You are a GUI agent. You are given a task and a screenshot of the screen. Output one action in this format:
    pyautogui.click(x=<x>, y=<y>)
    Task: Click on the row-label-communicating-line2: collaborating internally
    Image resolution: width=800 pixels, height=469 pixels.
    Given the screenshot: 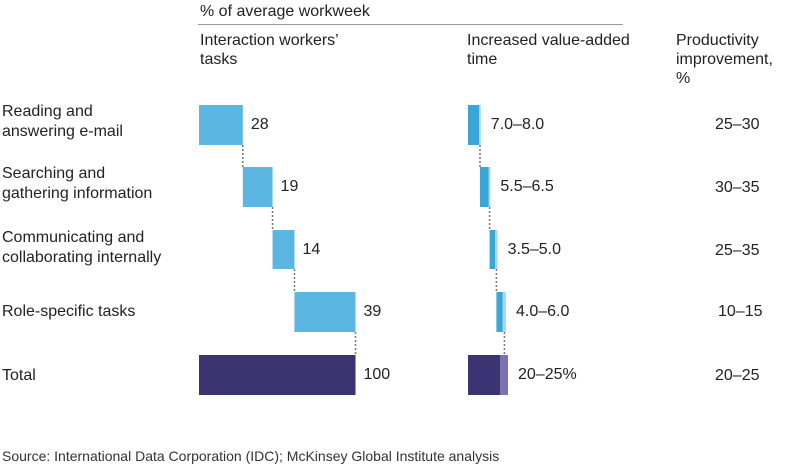 What is the action you would take?
    pyautogui.click(x=82, y=257)
    